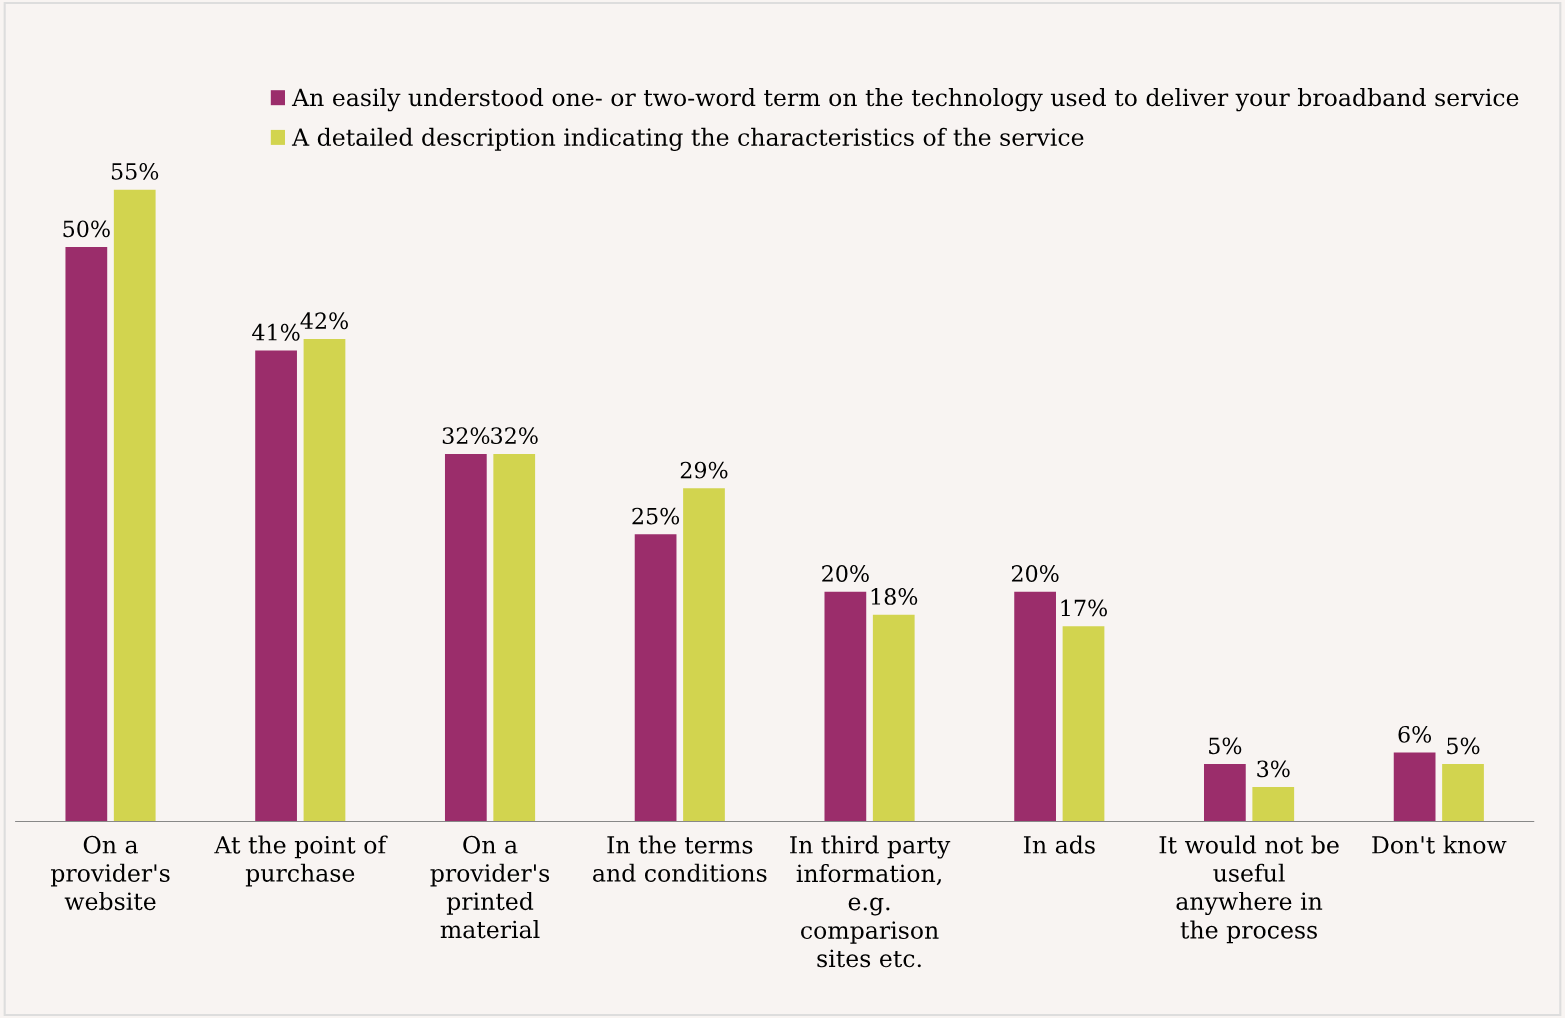  What do you see at coordinates (1249, 889) in the screenshot?
I see `x-tick-label: It would not be useful anywhere in the process` at bounding box center [1249, 889].